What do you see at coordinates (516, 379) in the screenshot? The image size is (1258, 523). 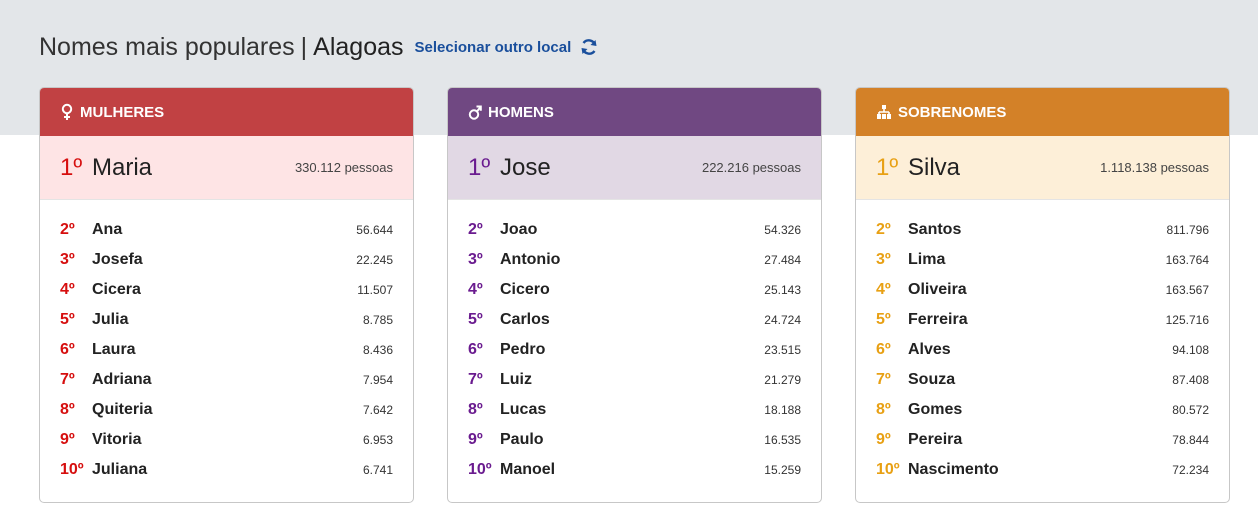 I see `name: Luiz` at bounding box center [516, 379].